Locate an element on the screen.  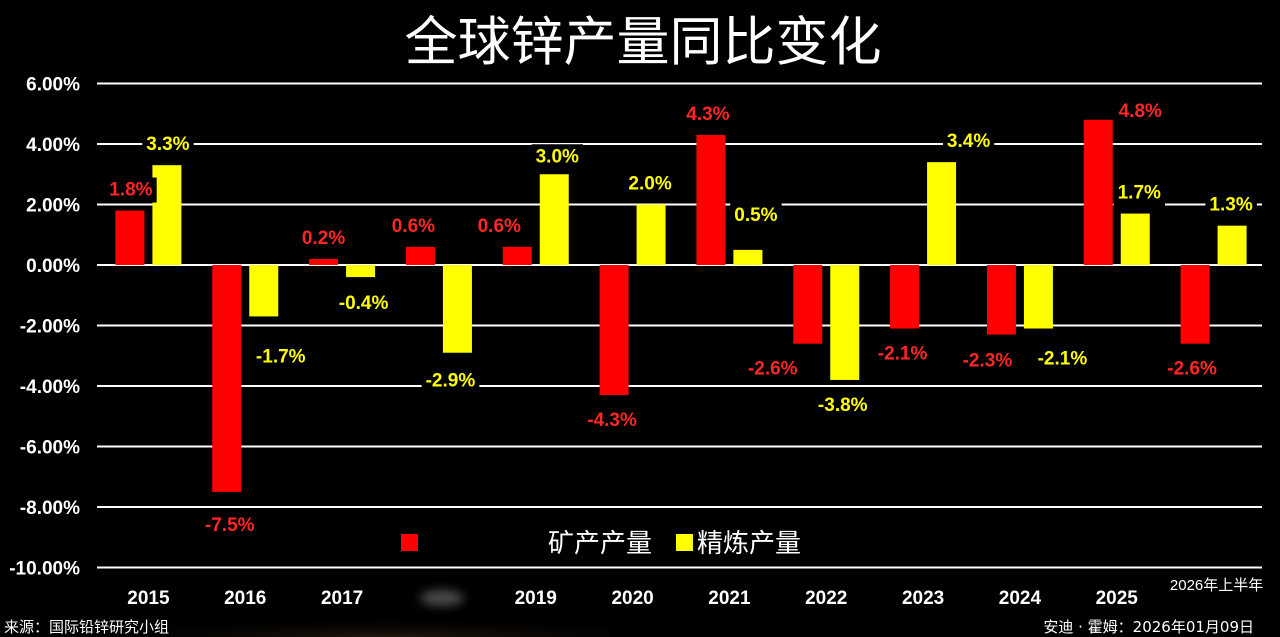
legend-swatch-refined is located at coordinates (684, 542).